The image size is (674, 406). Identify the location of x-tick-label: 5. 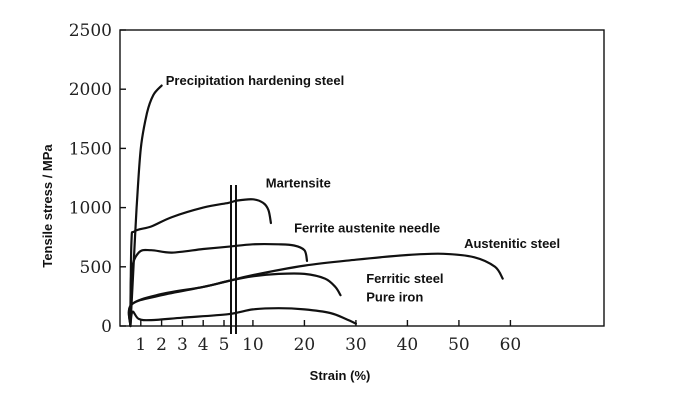
(224, 345).